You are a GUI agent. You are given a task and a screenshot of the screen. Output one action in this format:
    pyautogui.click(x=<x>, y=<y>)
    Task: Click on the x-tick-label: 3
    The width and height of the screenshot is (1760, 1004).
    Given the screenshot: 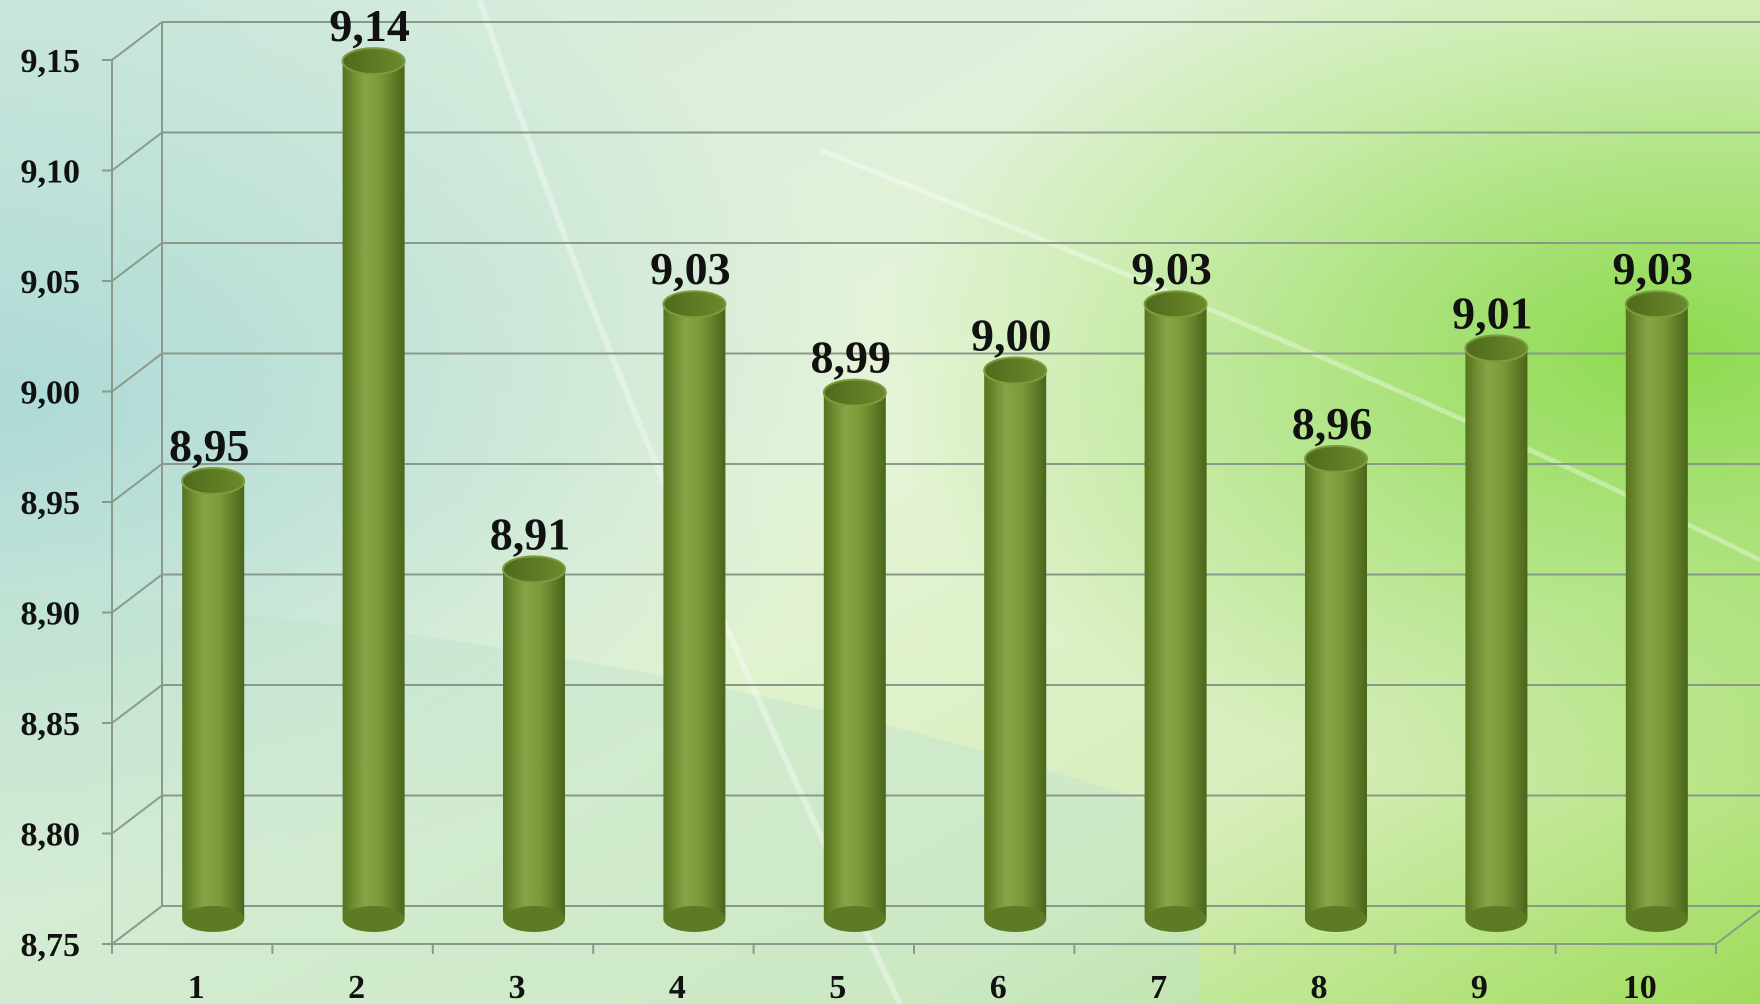 What is the action you would take?
    pyautogui.click(x=517, y=986)
    